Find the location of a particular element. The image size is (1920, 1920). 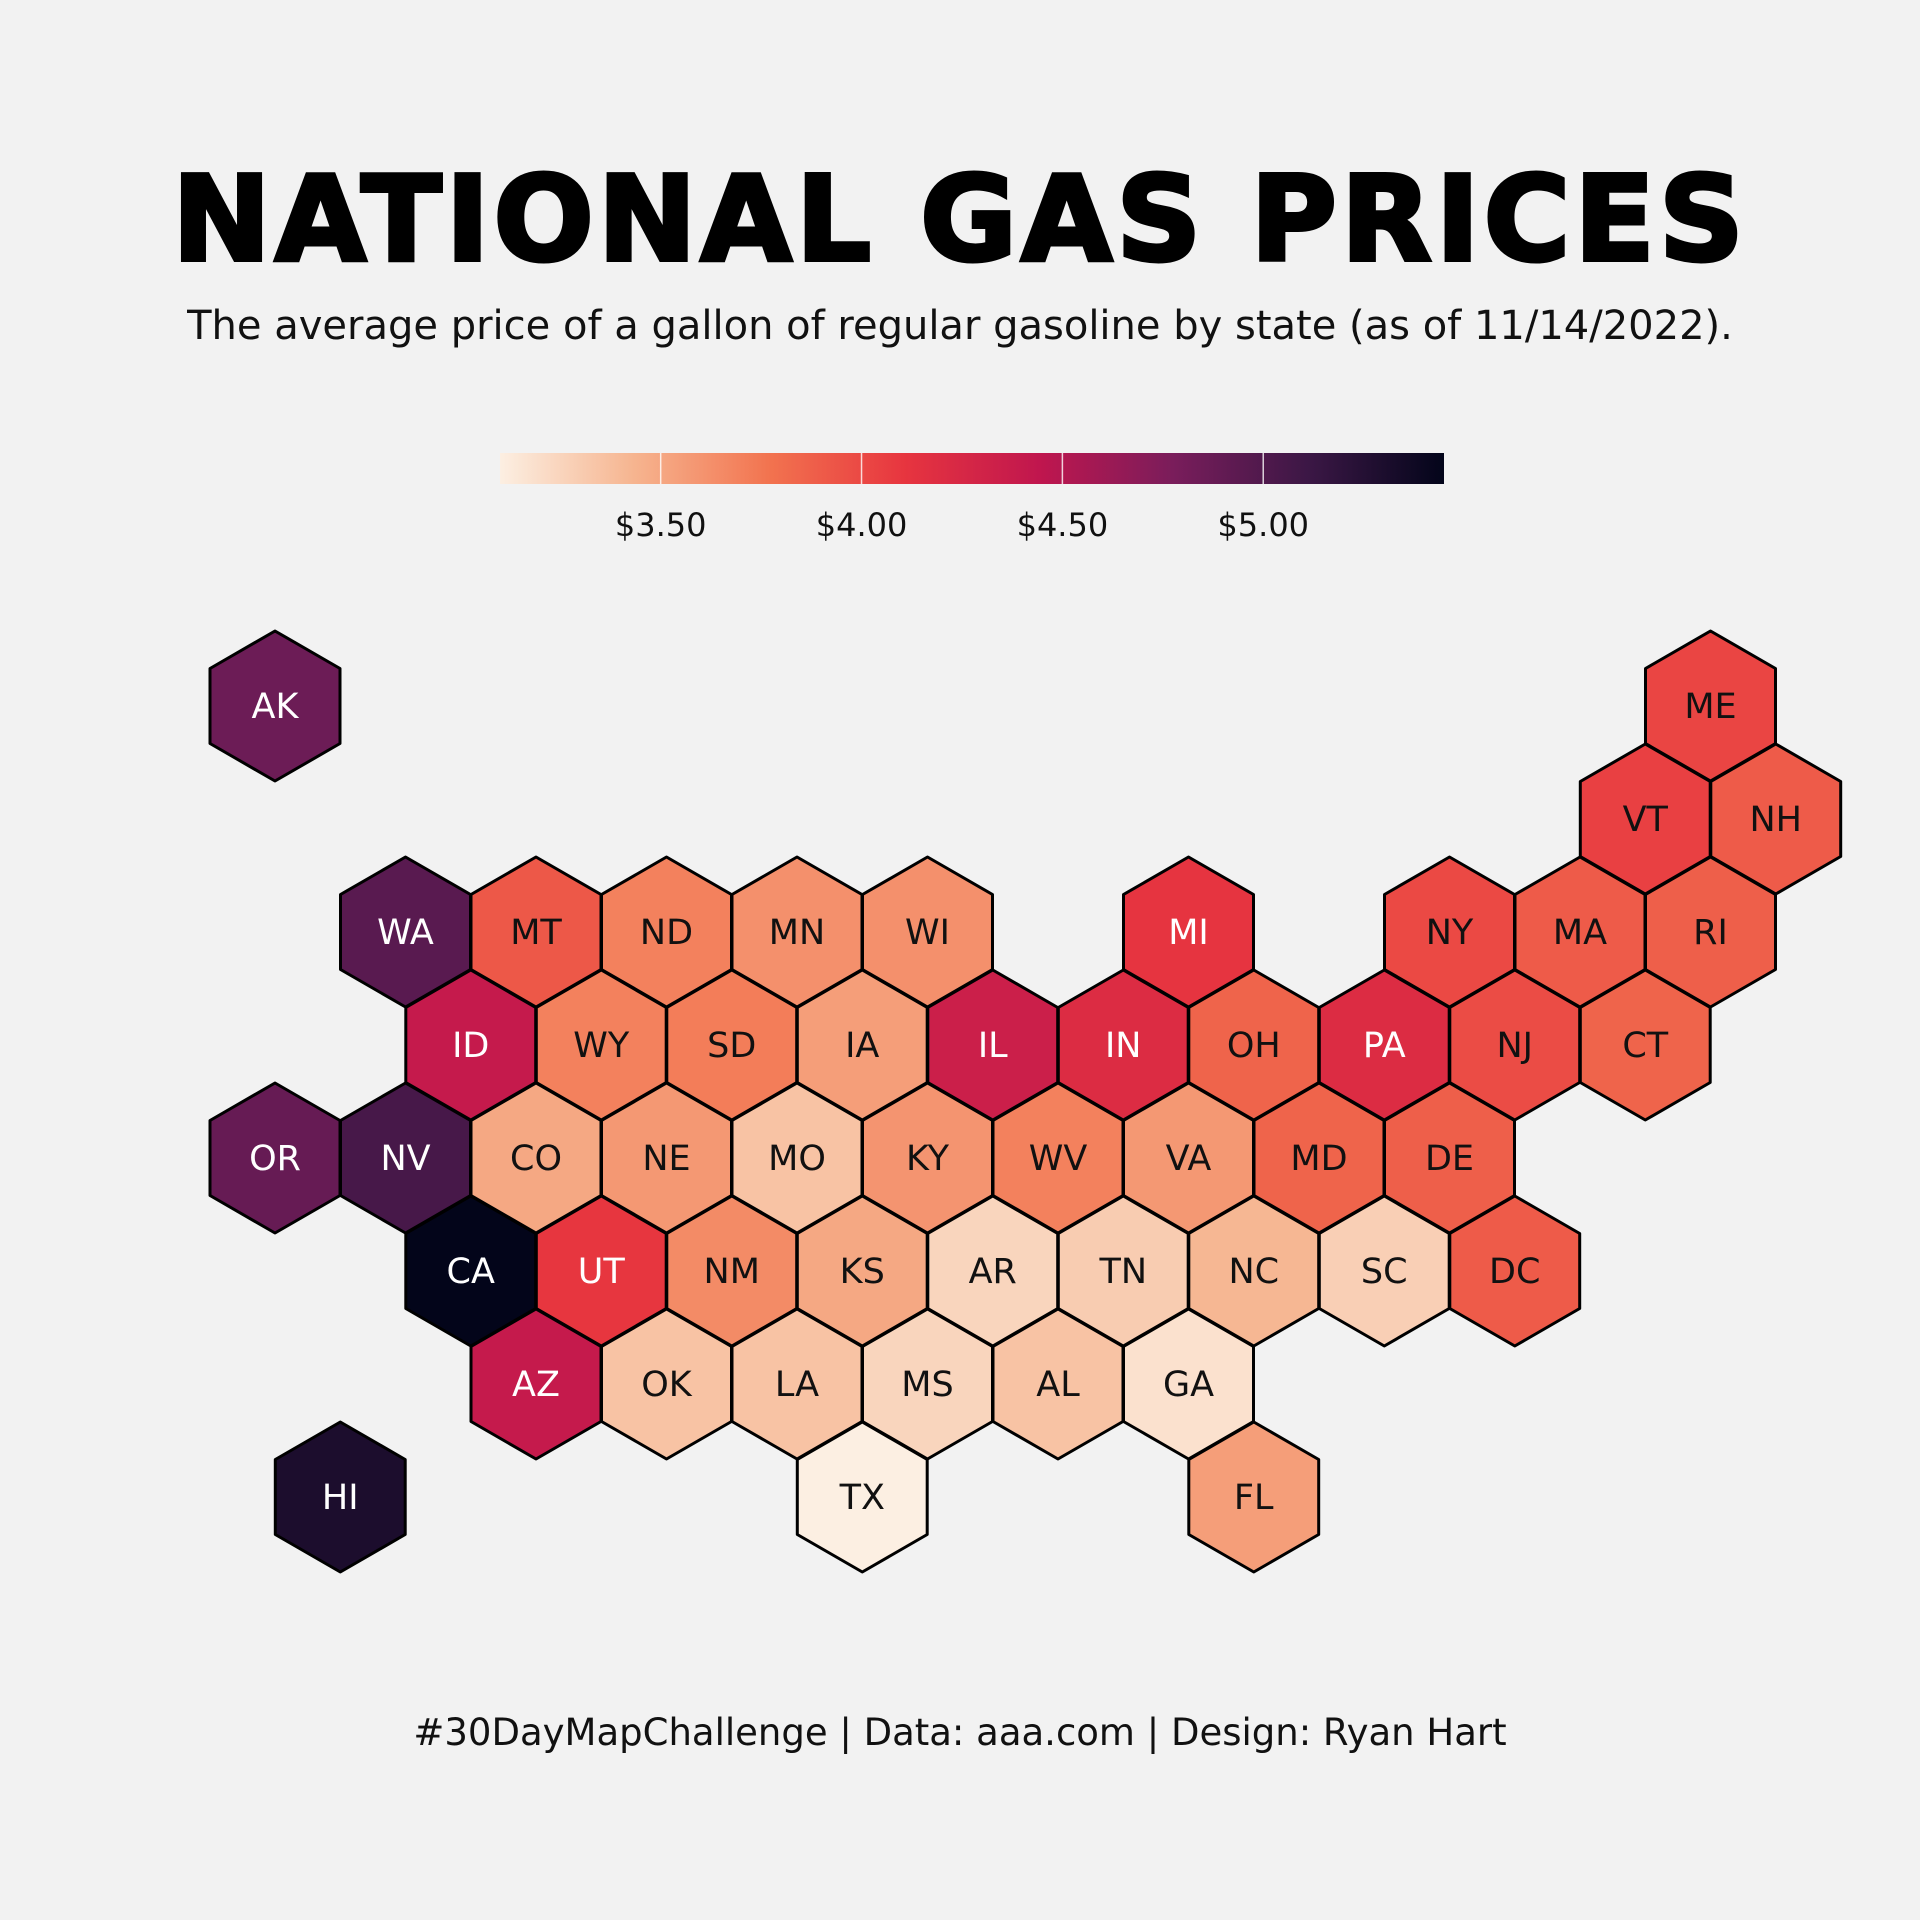

state-hex-ok: OK is located at coordinates (666, 1384).